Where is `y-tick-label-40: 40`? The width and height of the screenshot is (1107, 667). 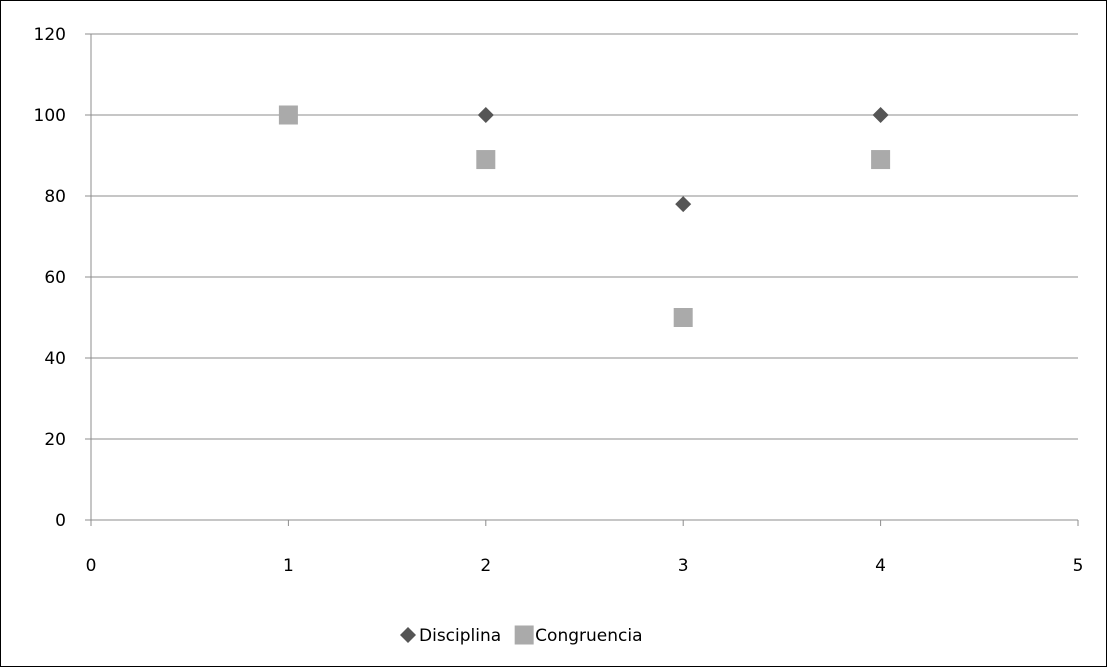
y-tick-label-40: 40 is located at coordinates (55, 359).